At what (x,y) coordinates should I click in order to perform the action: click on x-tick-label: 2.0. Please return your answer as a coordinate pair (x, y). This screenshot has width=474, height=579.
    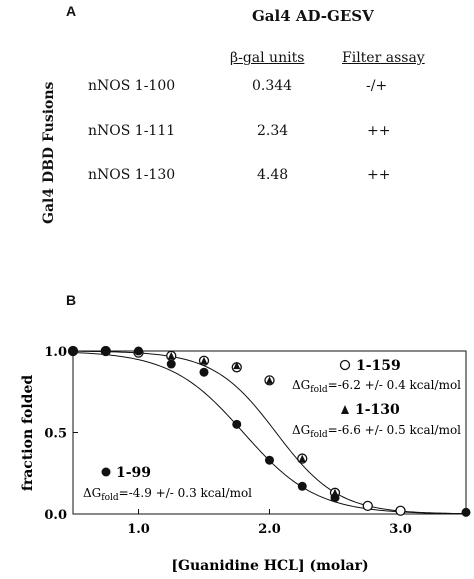
    Looking at the image, I should click on (269, 529).